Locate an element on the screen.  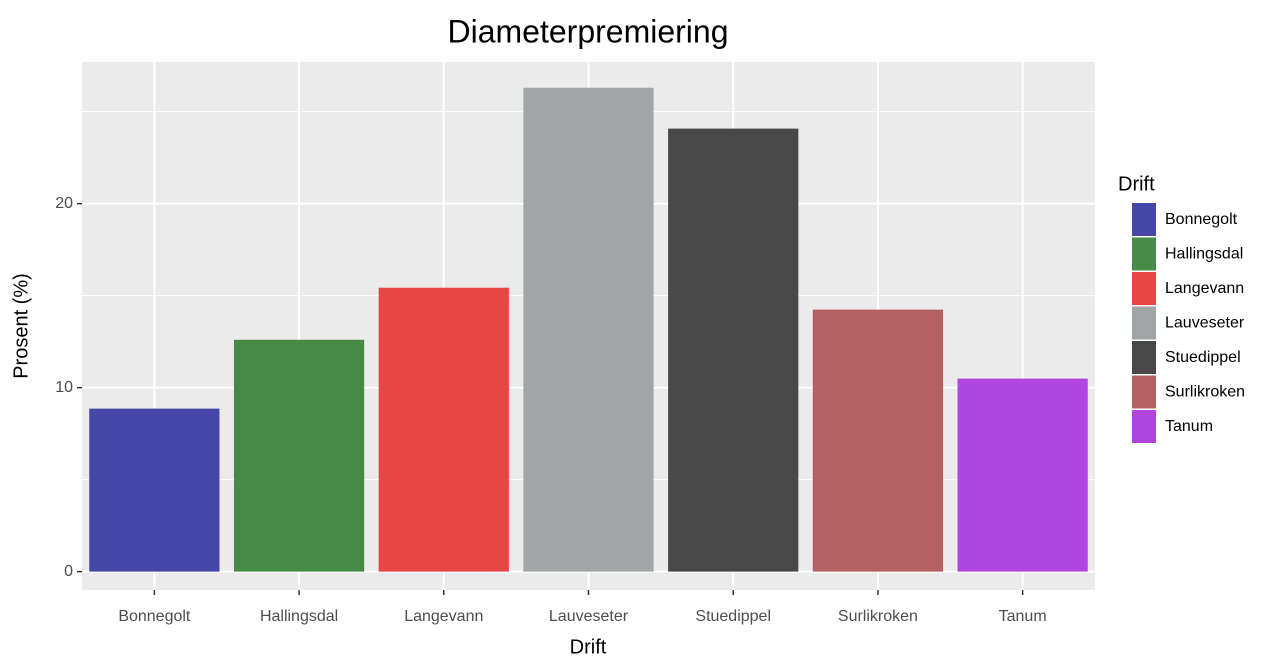
legend-label: Bonnegolt is located at coordinates (1201, 219).